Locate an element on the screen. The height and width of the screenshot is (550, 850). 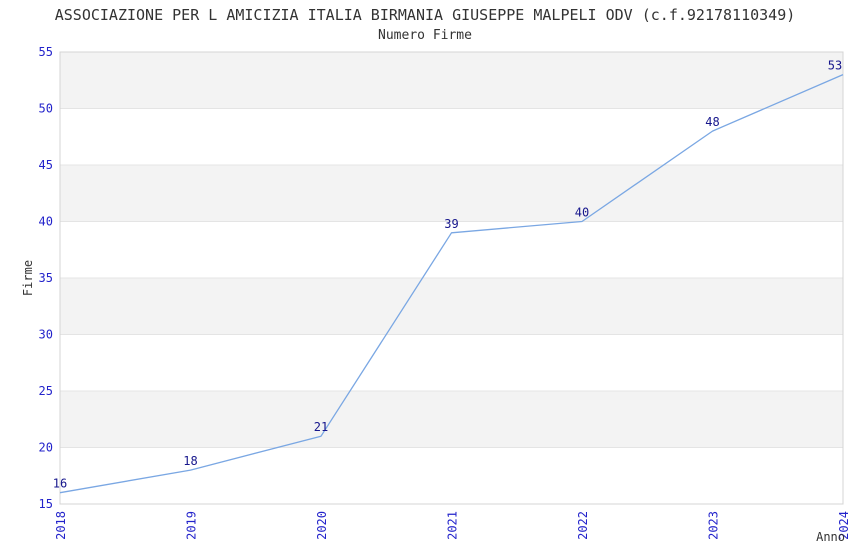
y-tick-label: 50 is located at coordinates (46, 109).